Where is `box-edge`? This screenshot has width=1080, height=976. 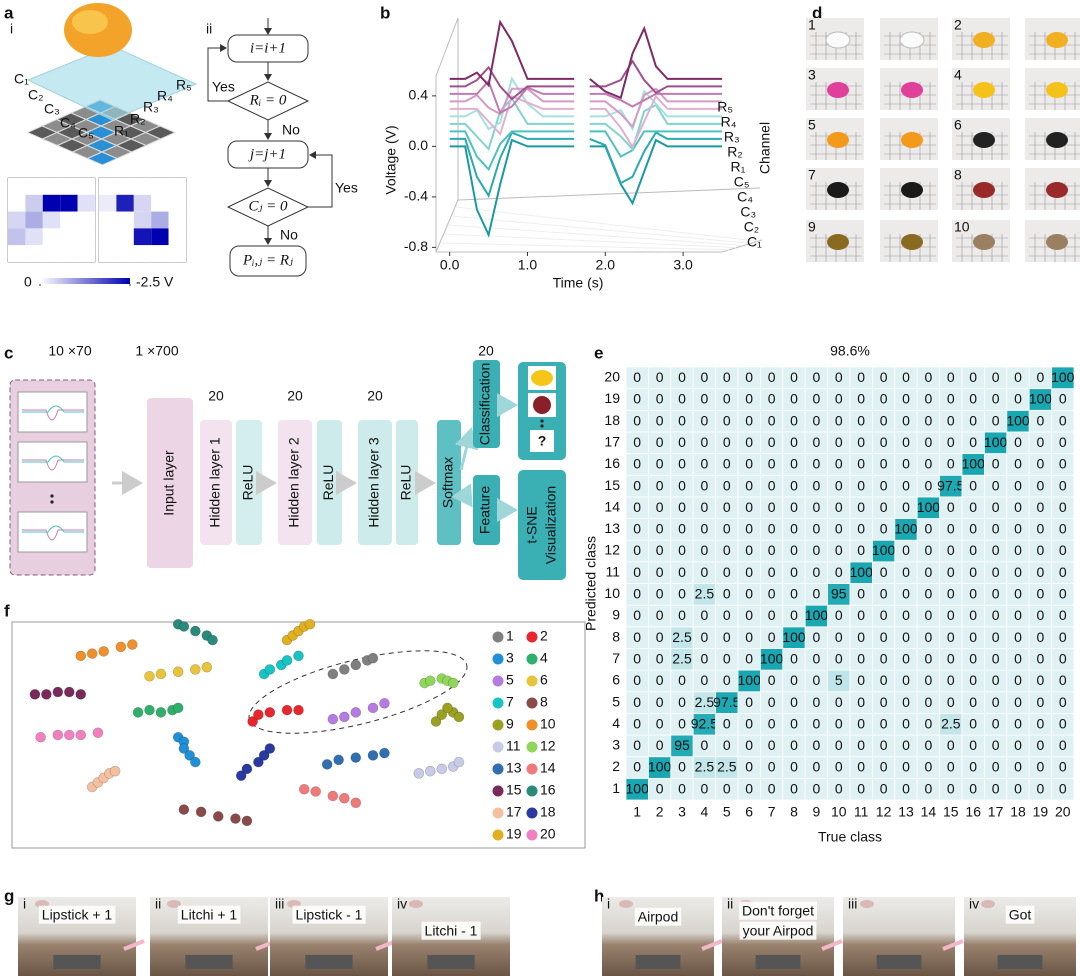
box-edge is located at coordinates (447, 47).